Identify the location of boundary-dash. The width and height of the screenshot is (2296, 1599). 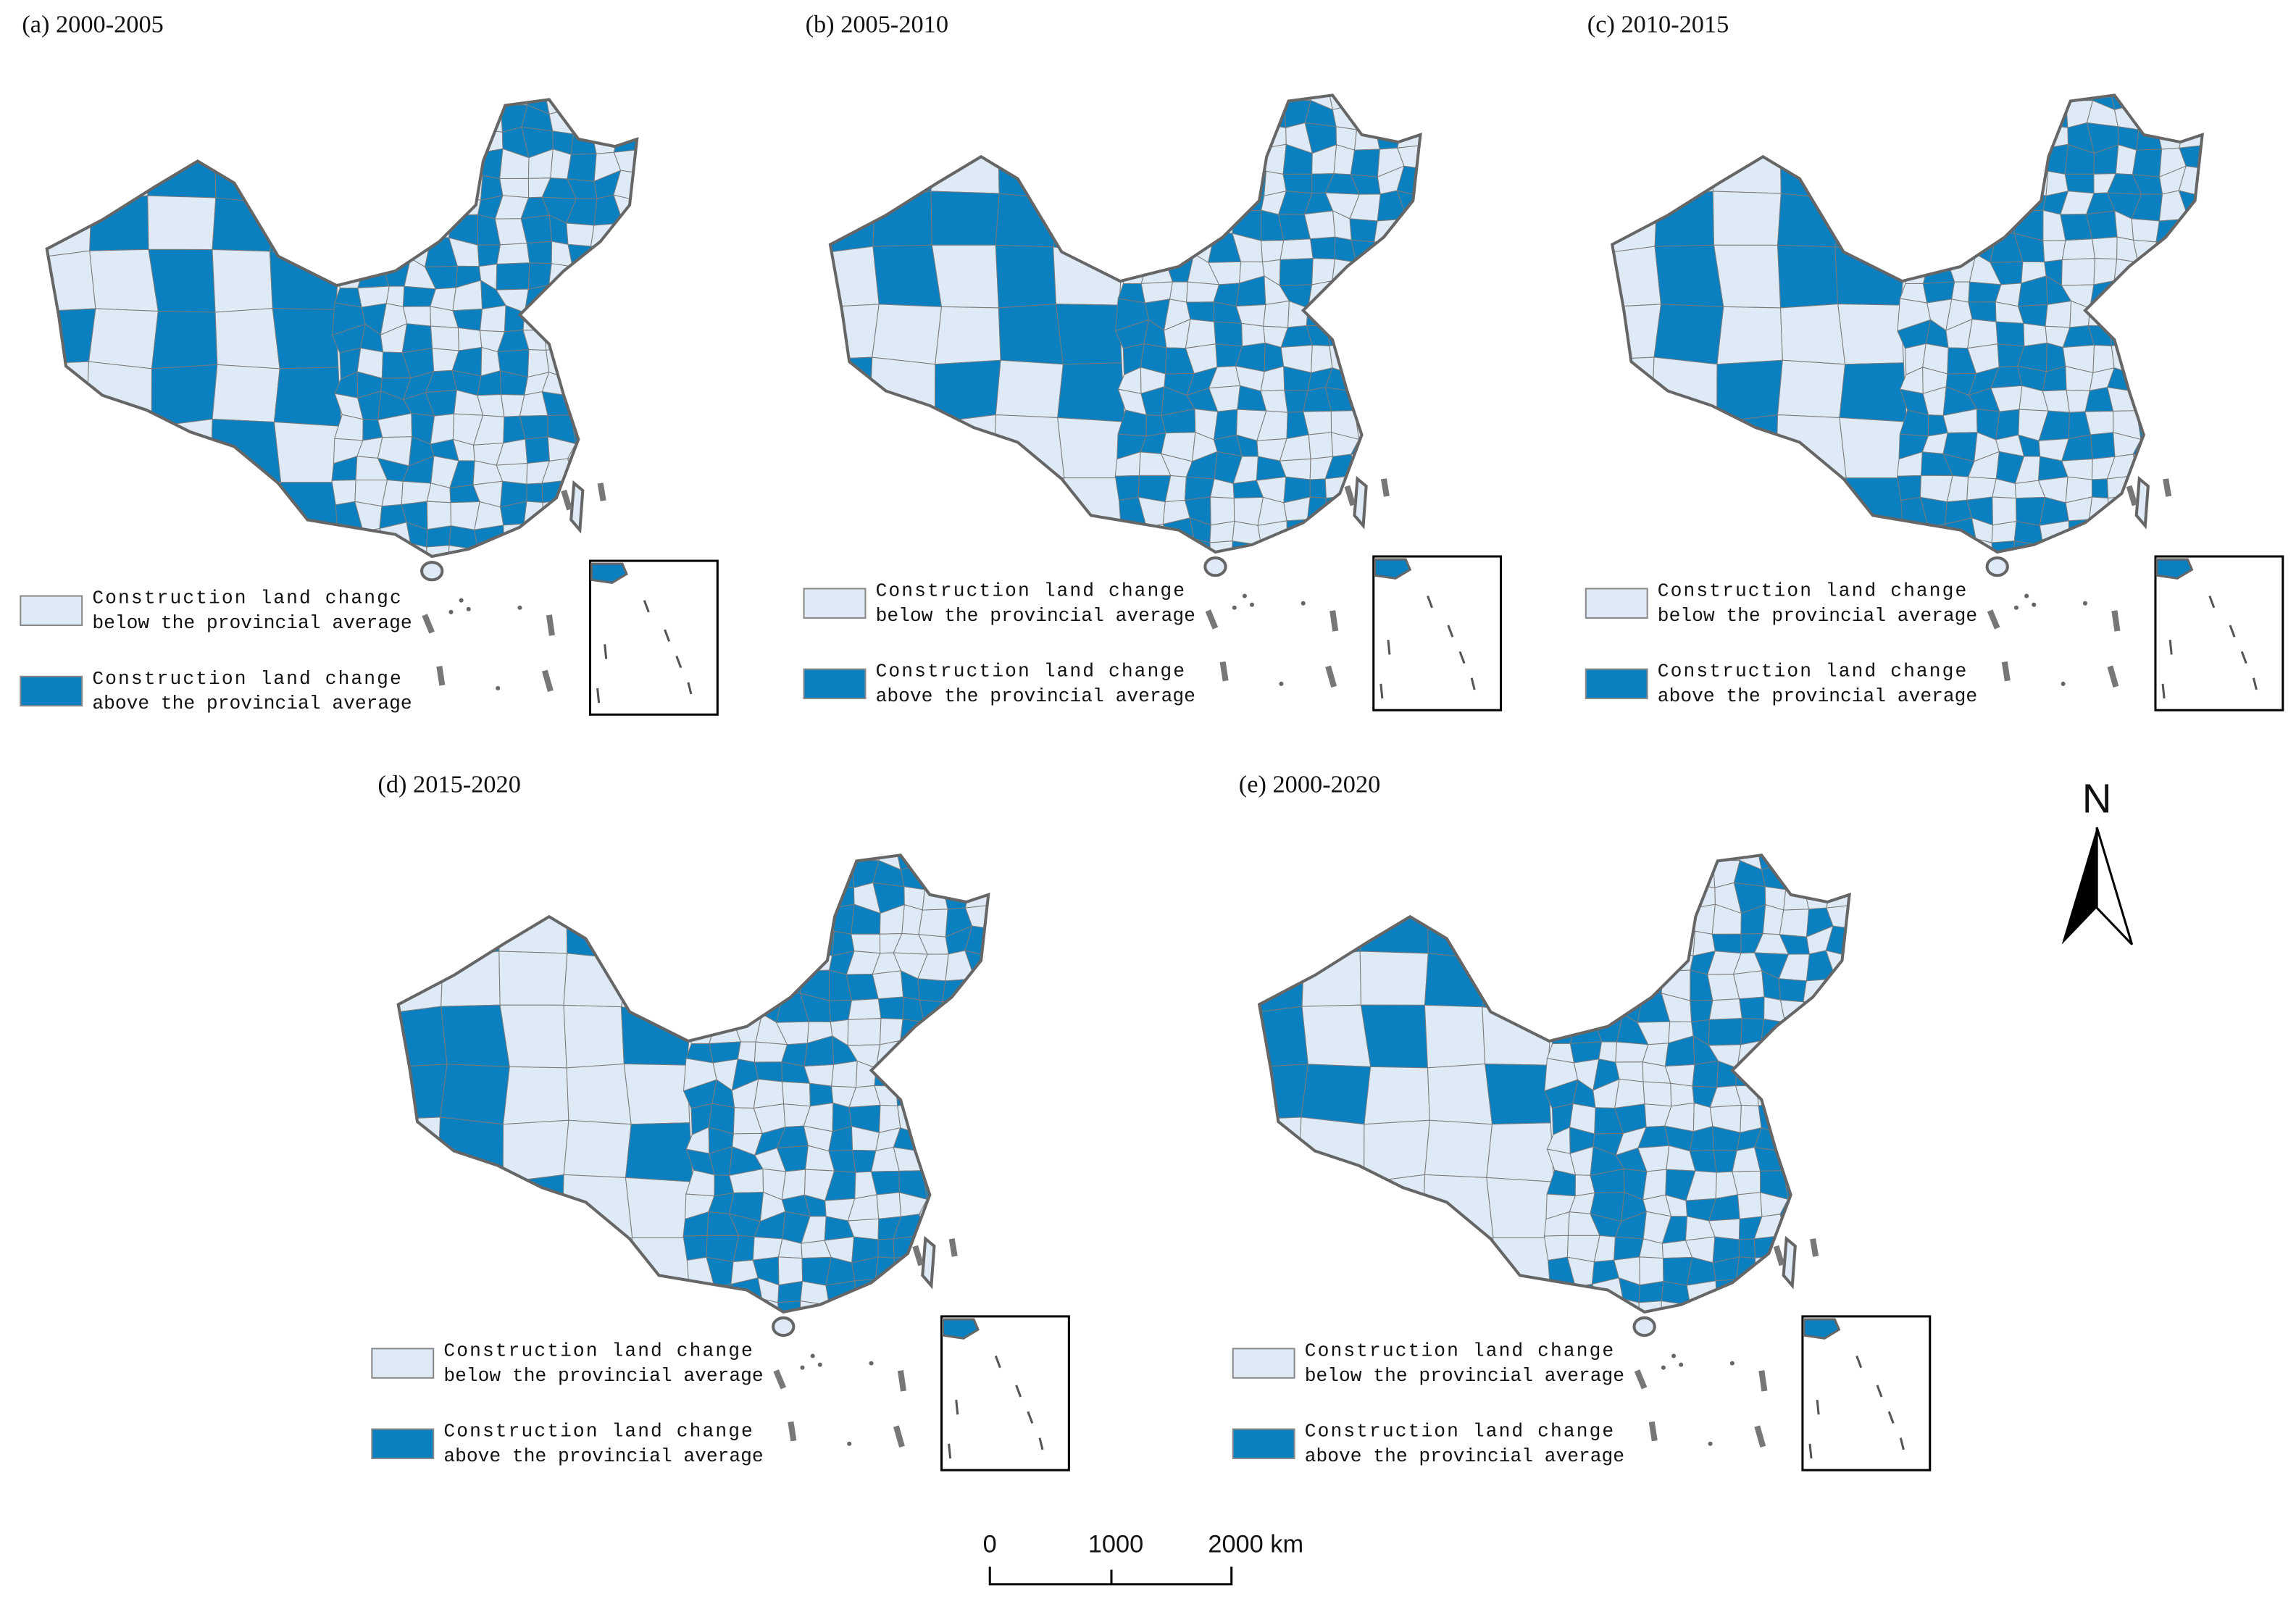
(550, 625).